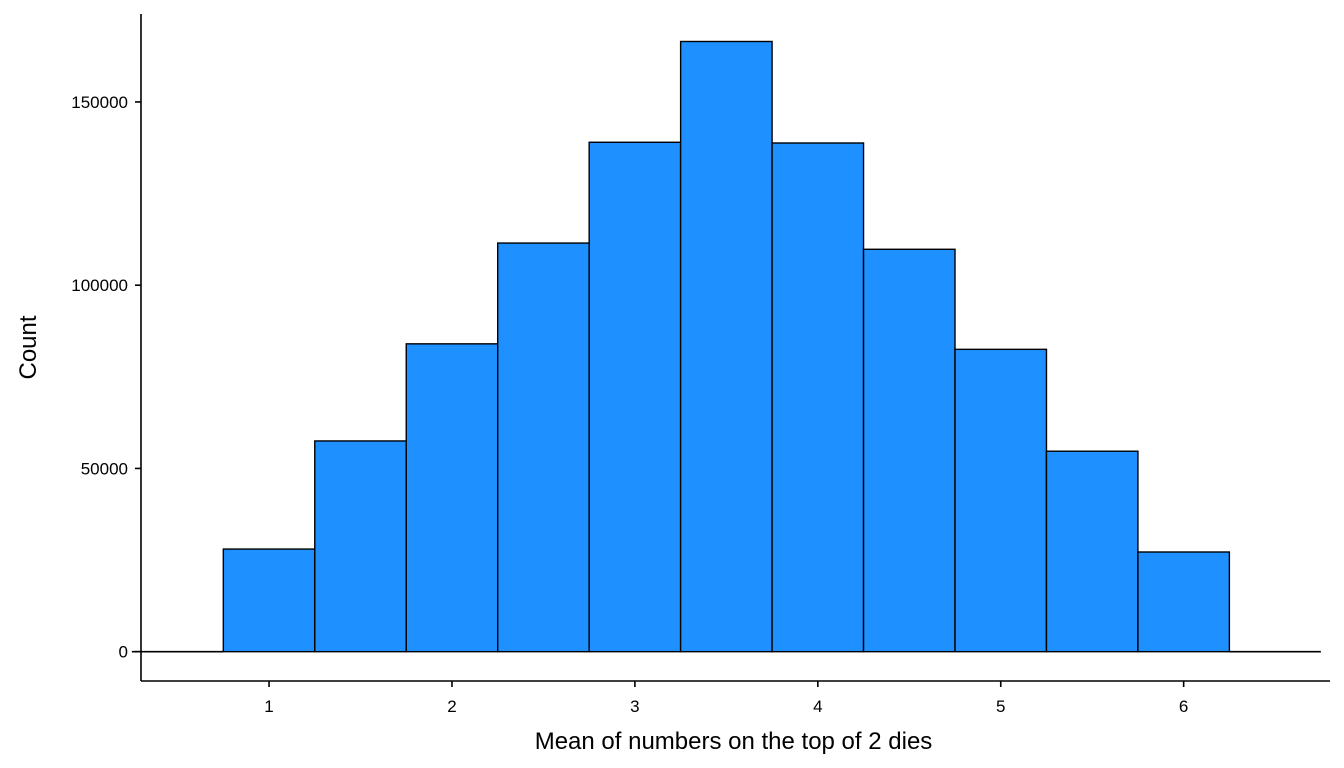 This screenshot has width=1344, height=768. What do you see at coordinates (726, 698) in the screenshot?
I see `x-axis-ticks: 1 2 3 4 5 6` at bounding box center [726, 698].